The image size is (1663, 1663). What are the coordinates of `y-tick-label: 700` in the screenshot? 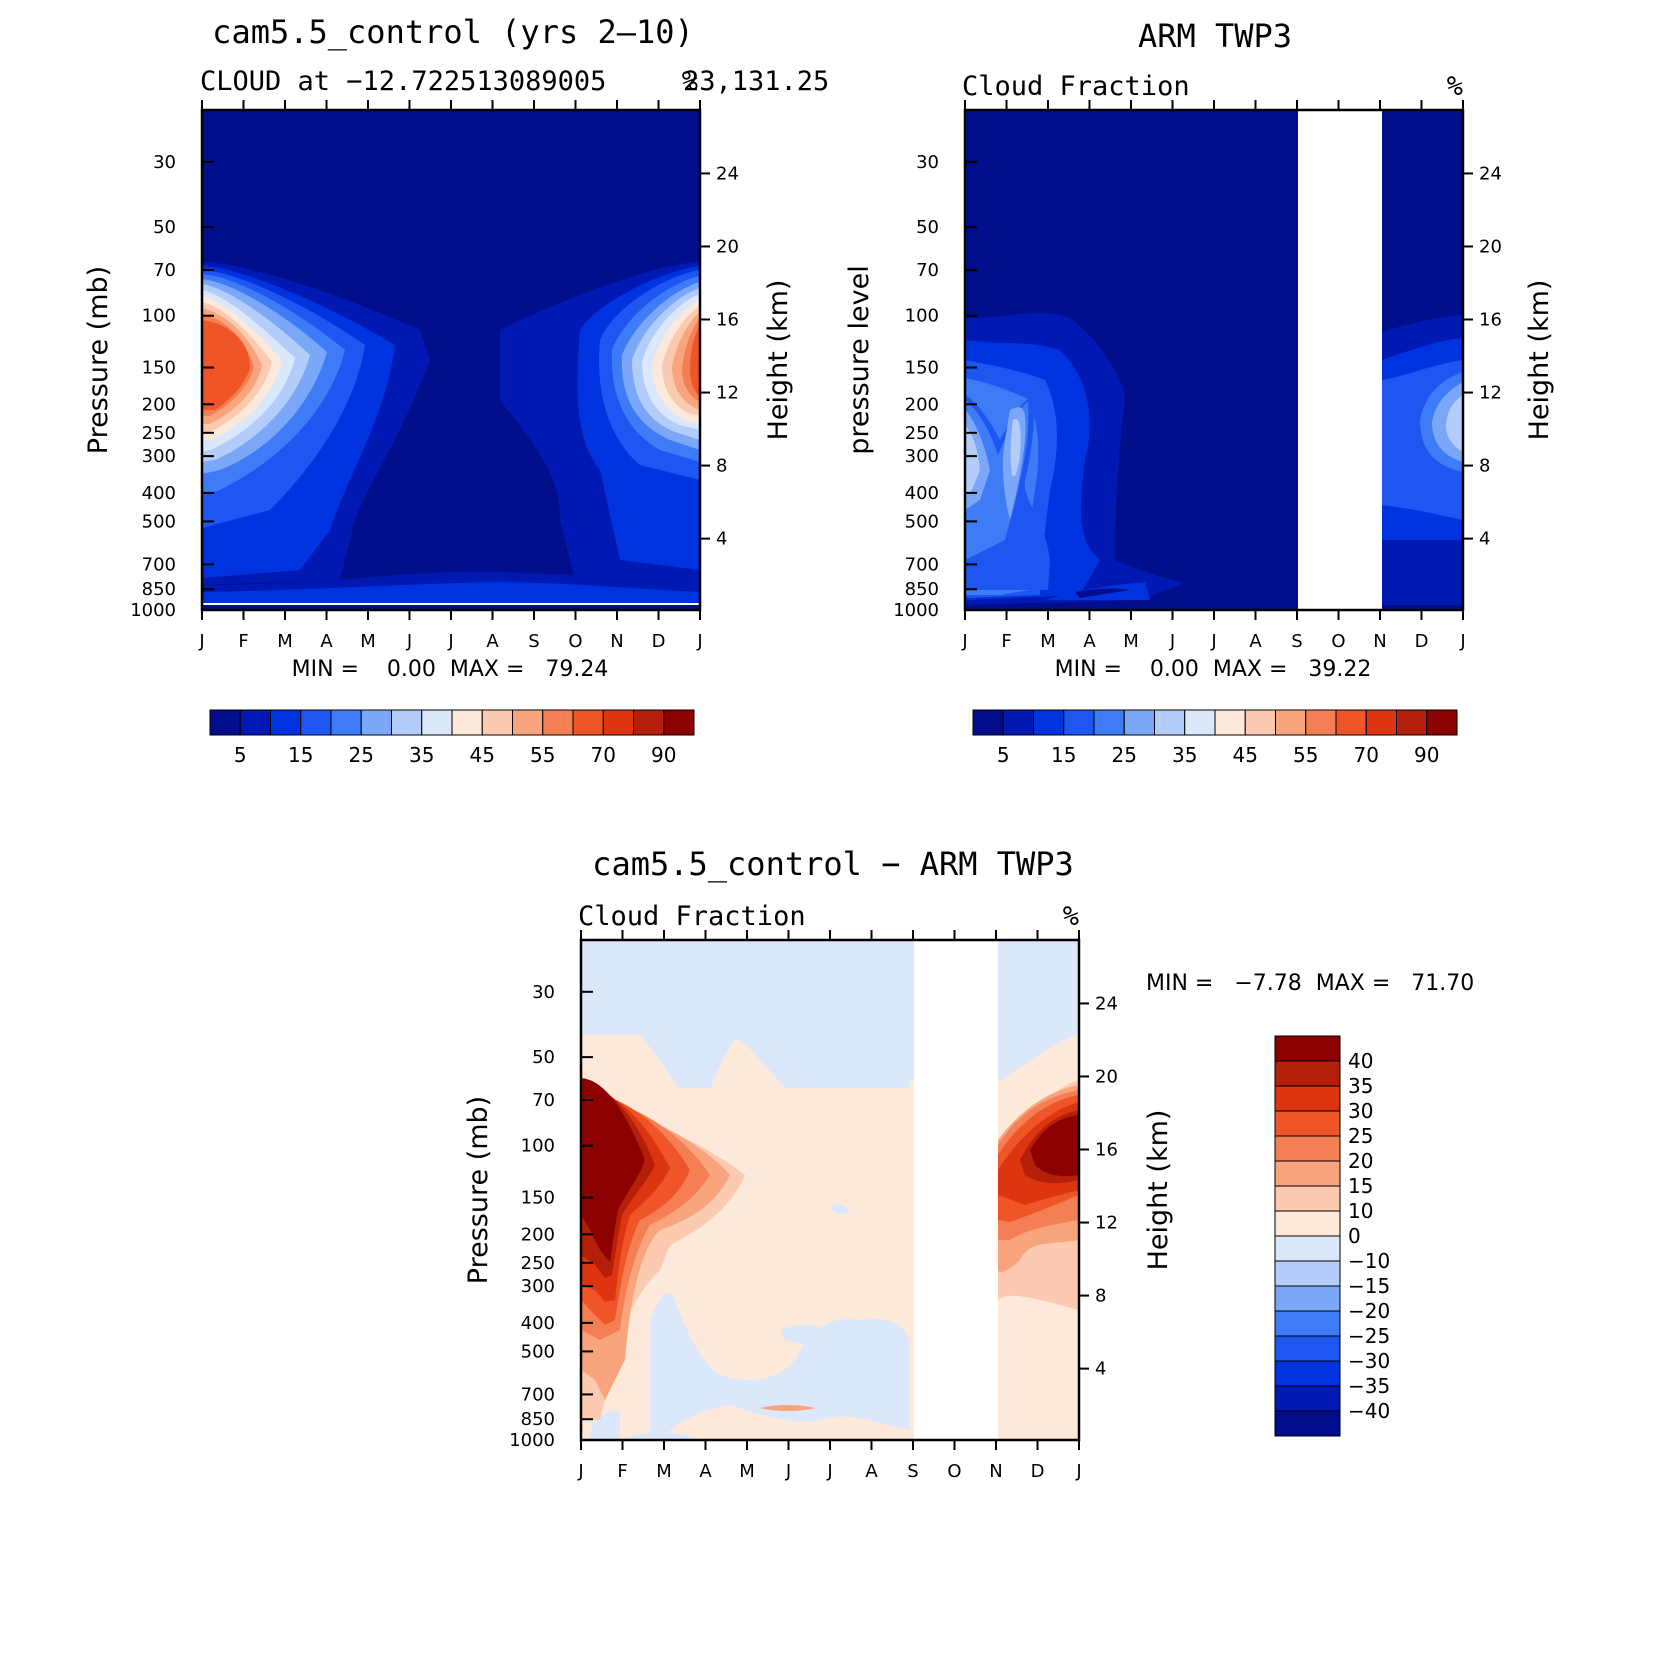 It's located at (922, 564).